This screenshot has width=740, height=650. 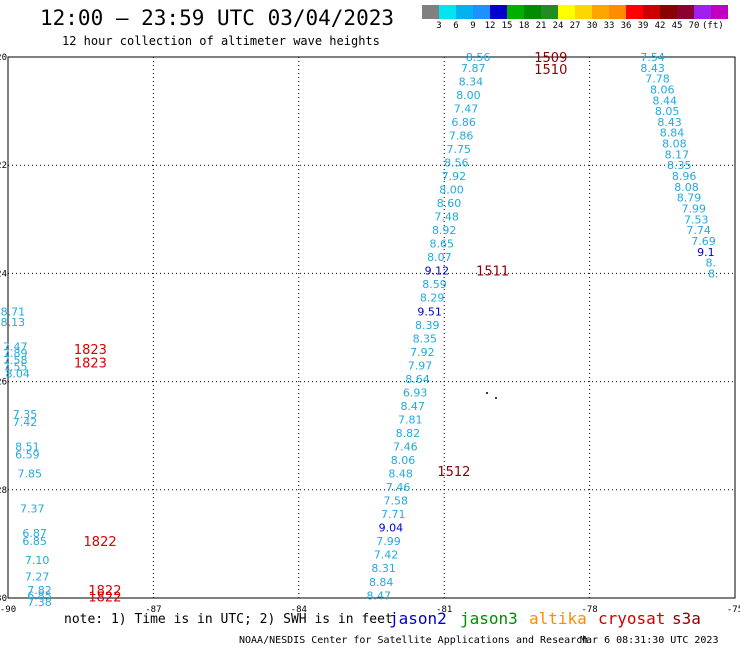 What do you see at coordinates (575, 26) in the screenshot?
I see `color-scale-label: 27` at bounding box center [575, 26].